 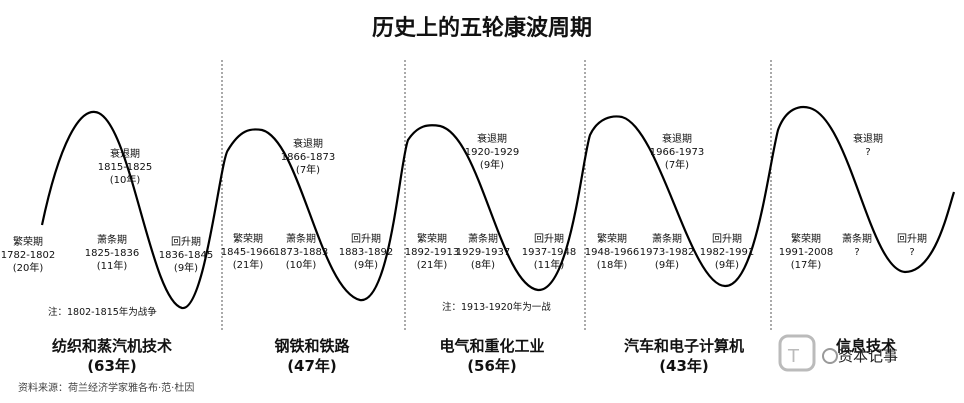 I want to click on c2-prosperity: 繁荣期 1845-1966 (21年), so click(x=248, y=252).